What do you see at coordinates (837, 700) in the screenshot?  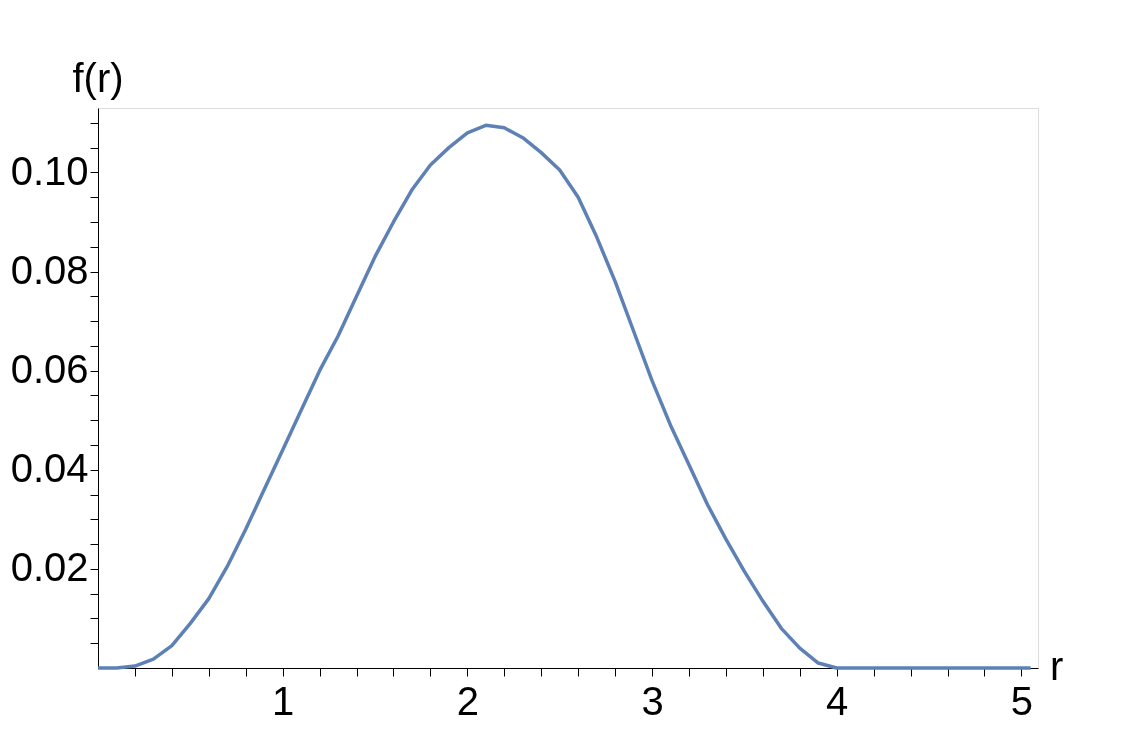 I see `x-tick-label: 4` at bounding box center [837, 700].